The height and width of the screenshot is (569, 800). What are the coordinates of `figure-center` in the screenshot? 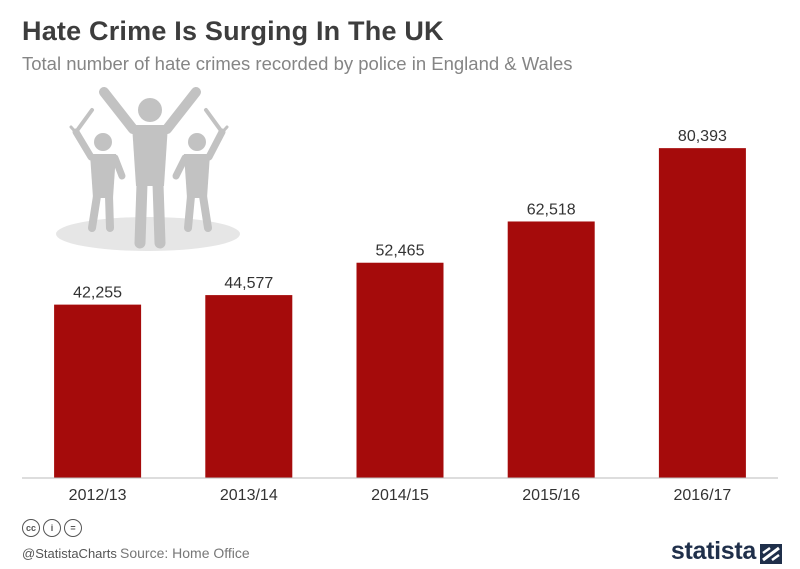 It's located at (150, 168).